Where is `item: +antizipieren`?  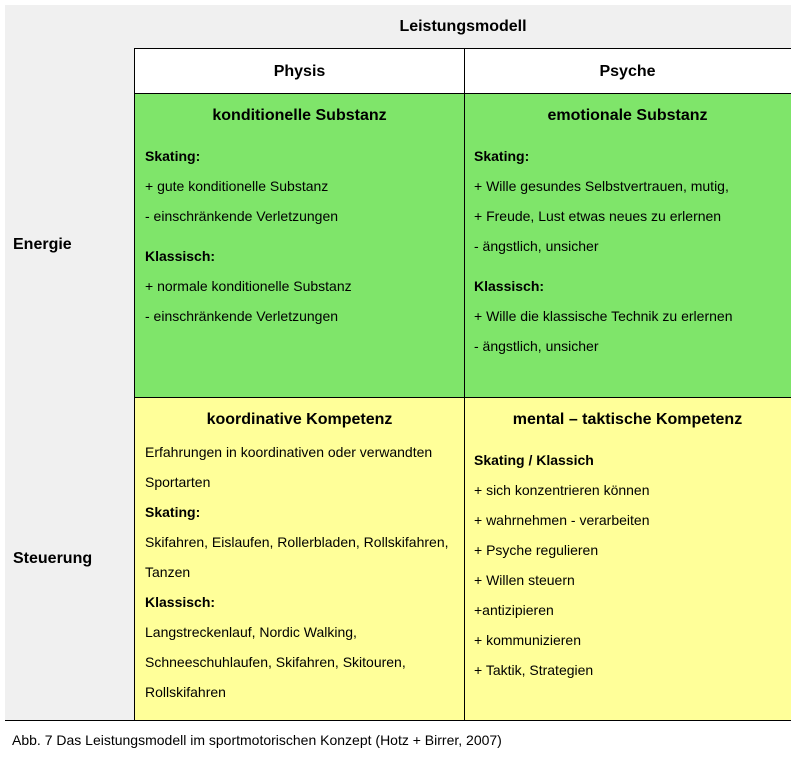 item: +antizipieren is located at coordinates (514, 610).